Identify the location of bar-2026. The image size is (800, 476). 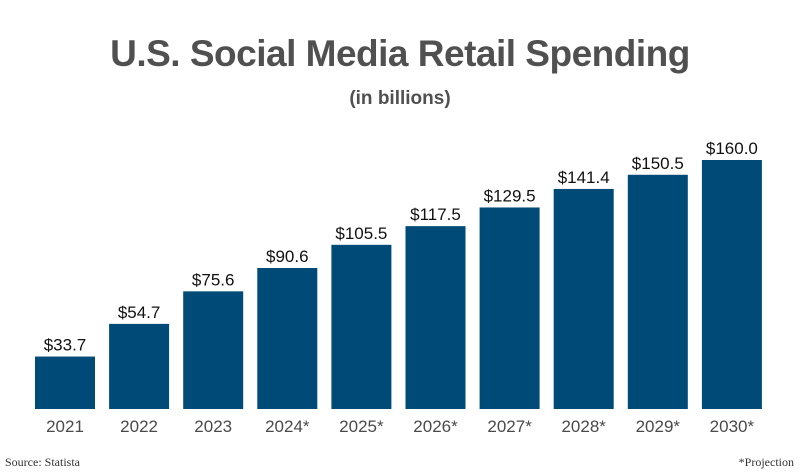
(435, 317).